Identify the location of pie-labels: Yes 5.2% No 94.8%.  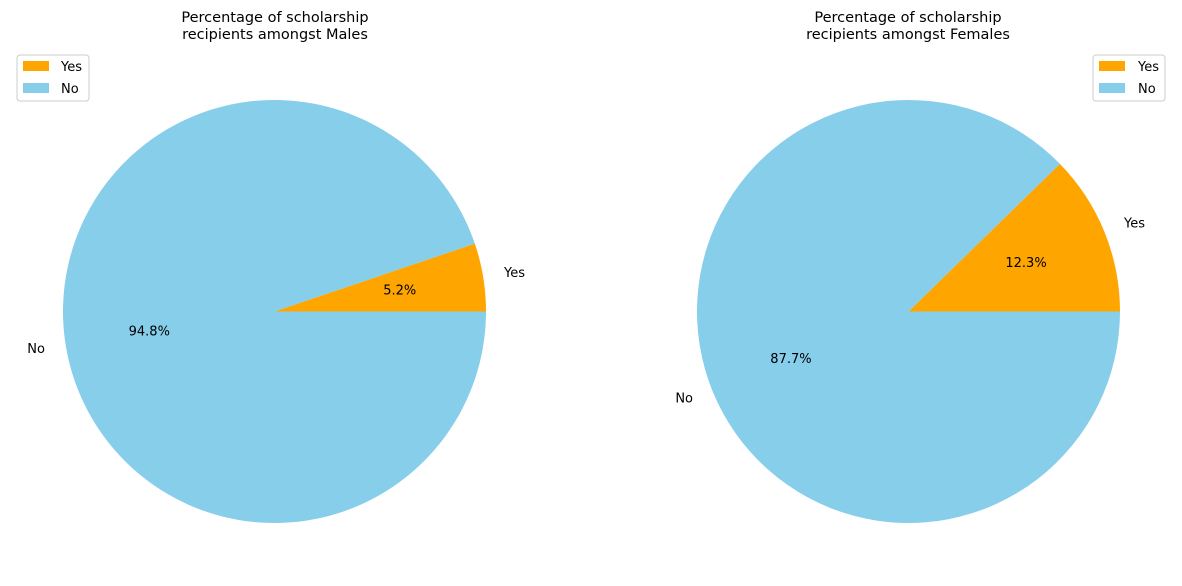
(276, 311).